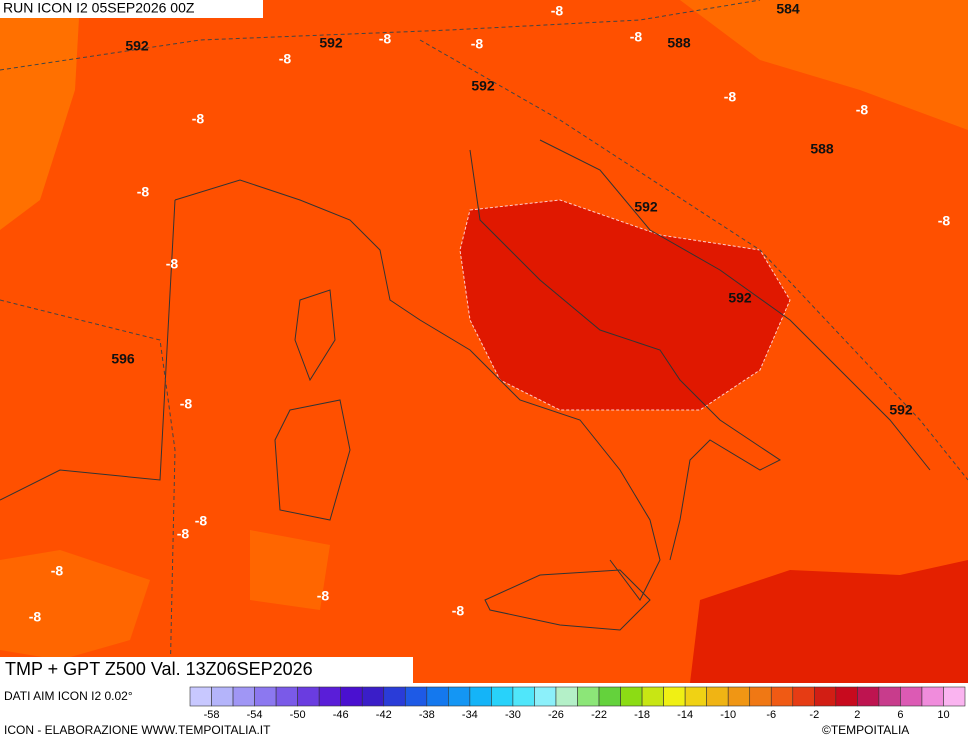  What do you see at coordinates (212, 715) in the screenshot?
I see `colorbar-label: -58` at bounding box center [212, 715].